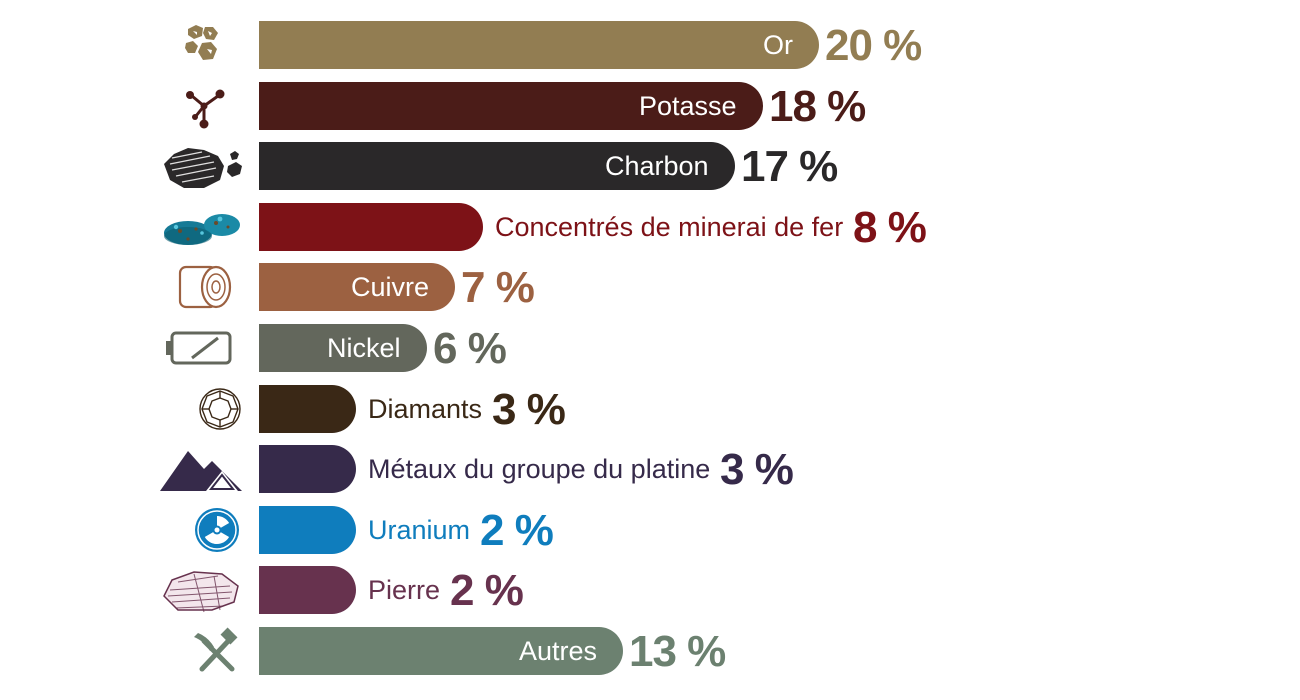 This screenshot has width=1300, height=700. Describe the element at coordinates (650, 530) in the screenshot. I see `bar-row: Uranium 2 %` at that location.